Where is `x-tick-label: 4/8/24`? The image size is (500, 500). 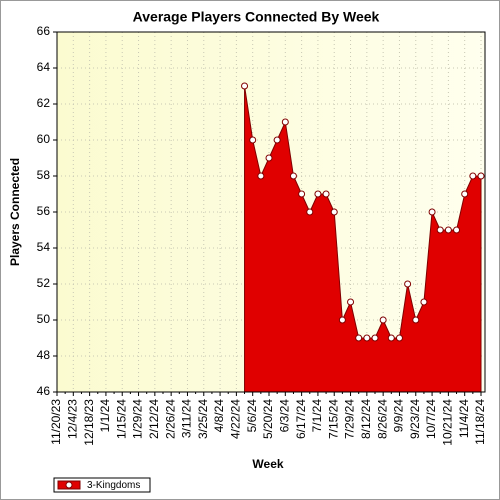 x-tick-label: 4/8/24 is located at coordinates (219, 416).